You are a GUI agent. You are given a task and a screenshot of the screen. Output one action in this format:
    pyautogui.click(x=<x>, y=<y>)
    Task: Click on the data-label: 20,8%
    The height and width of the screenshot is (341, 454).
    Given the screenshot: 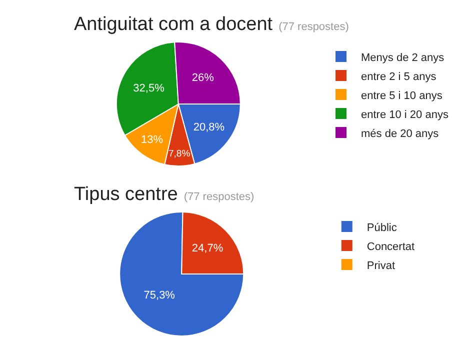 What is the action you would take?
    pyautogui.click(x=209, y=127)
    